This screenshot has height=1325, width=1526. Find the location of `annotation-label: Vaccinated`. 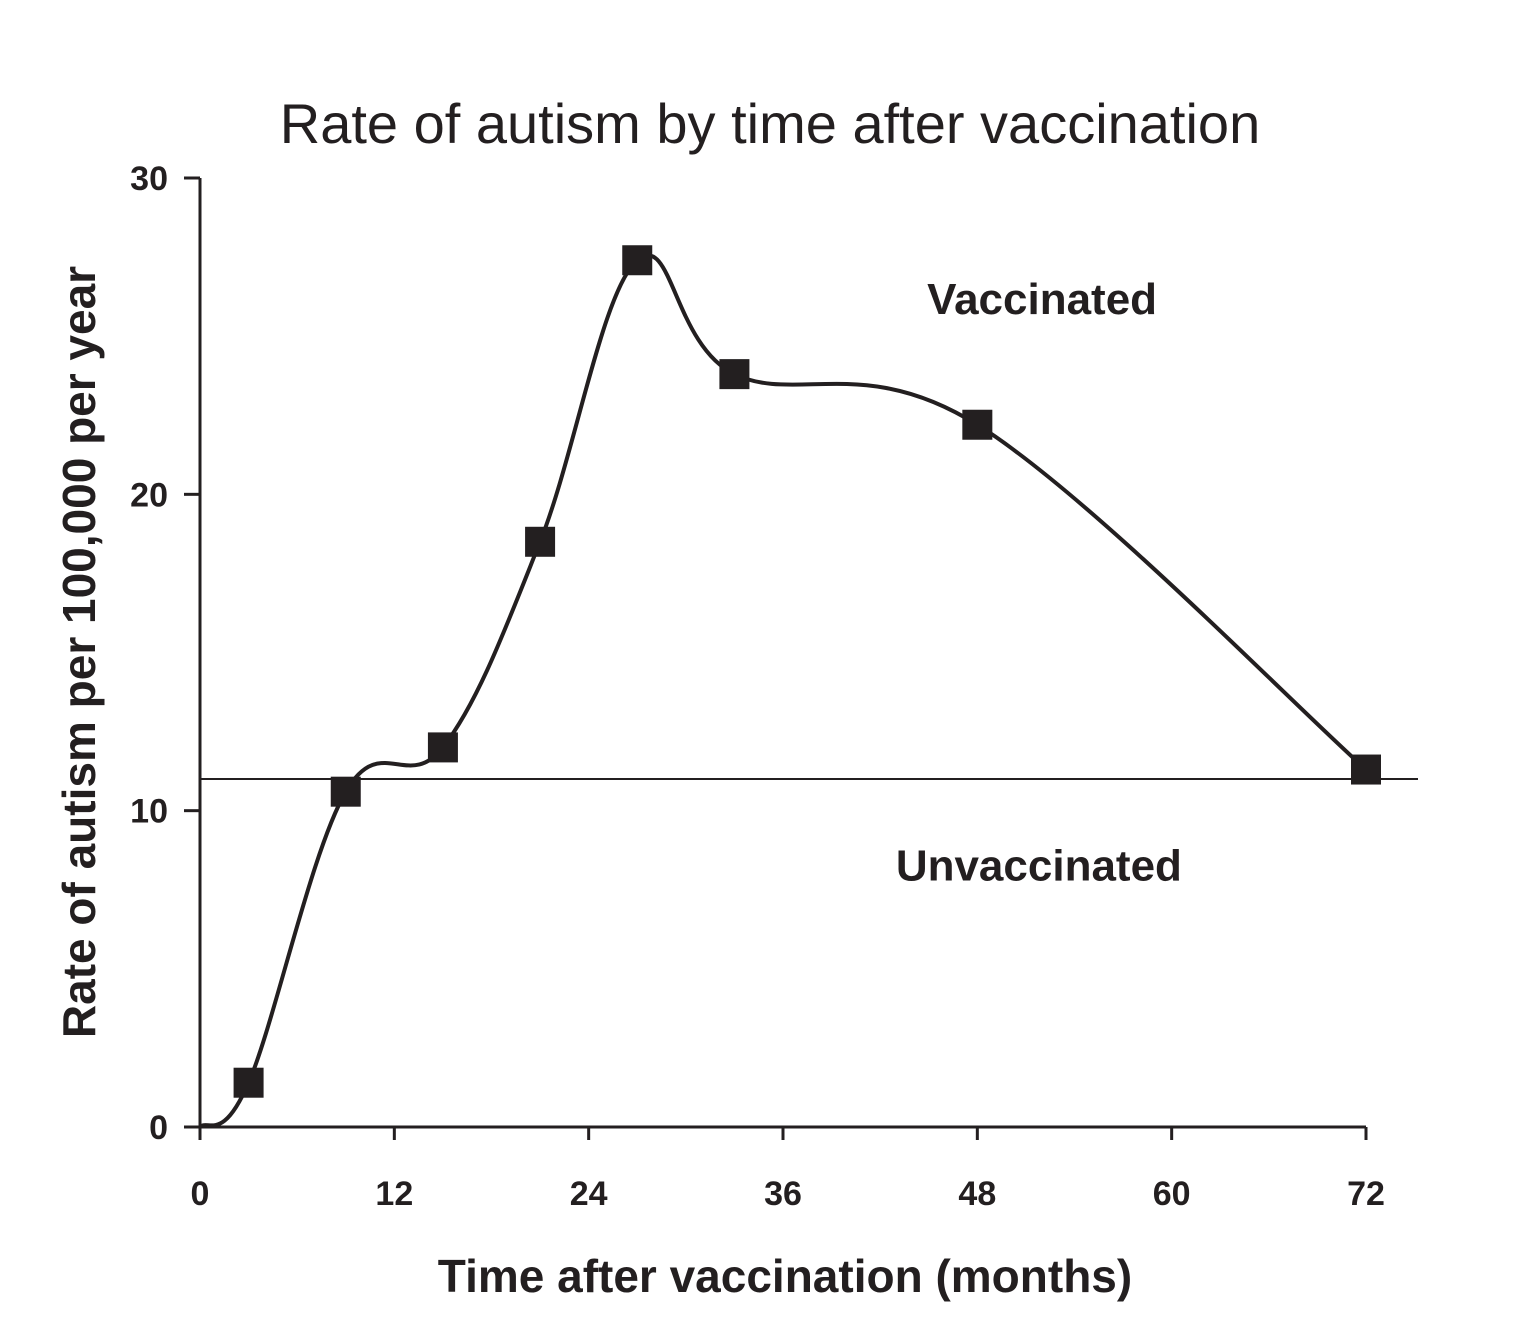

annotation-label: Vaccinated is located at coordinates (1042, 299).